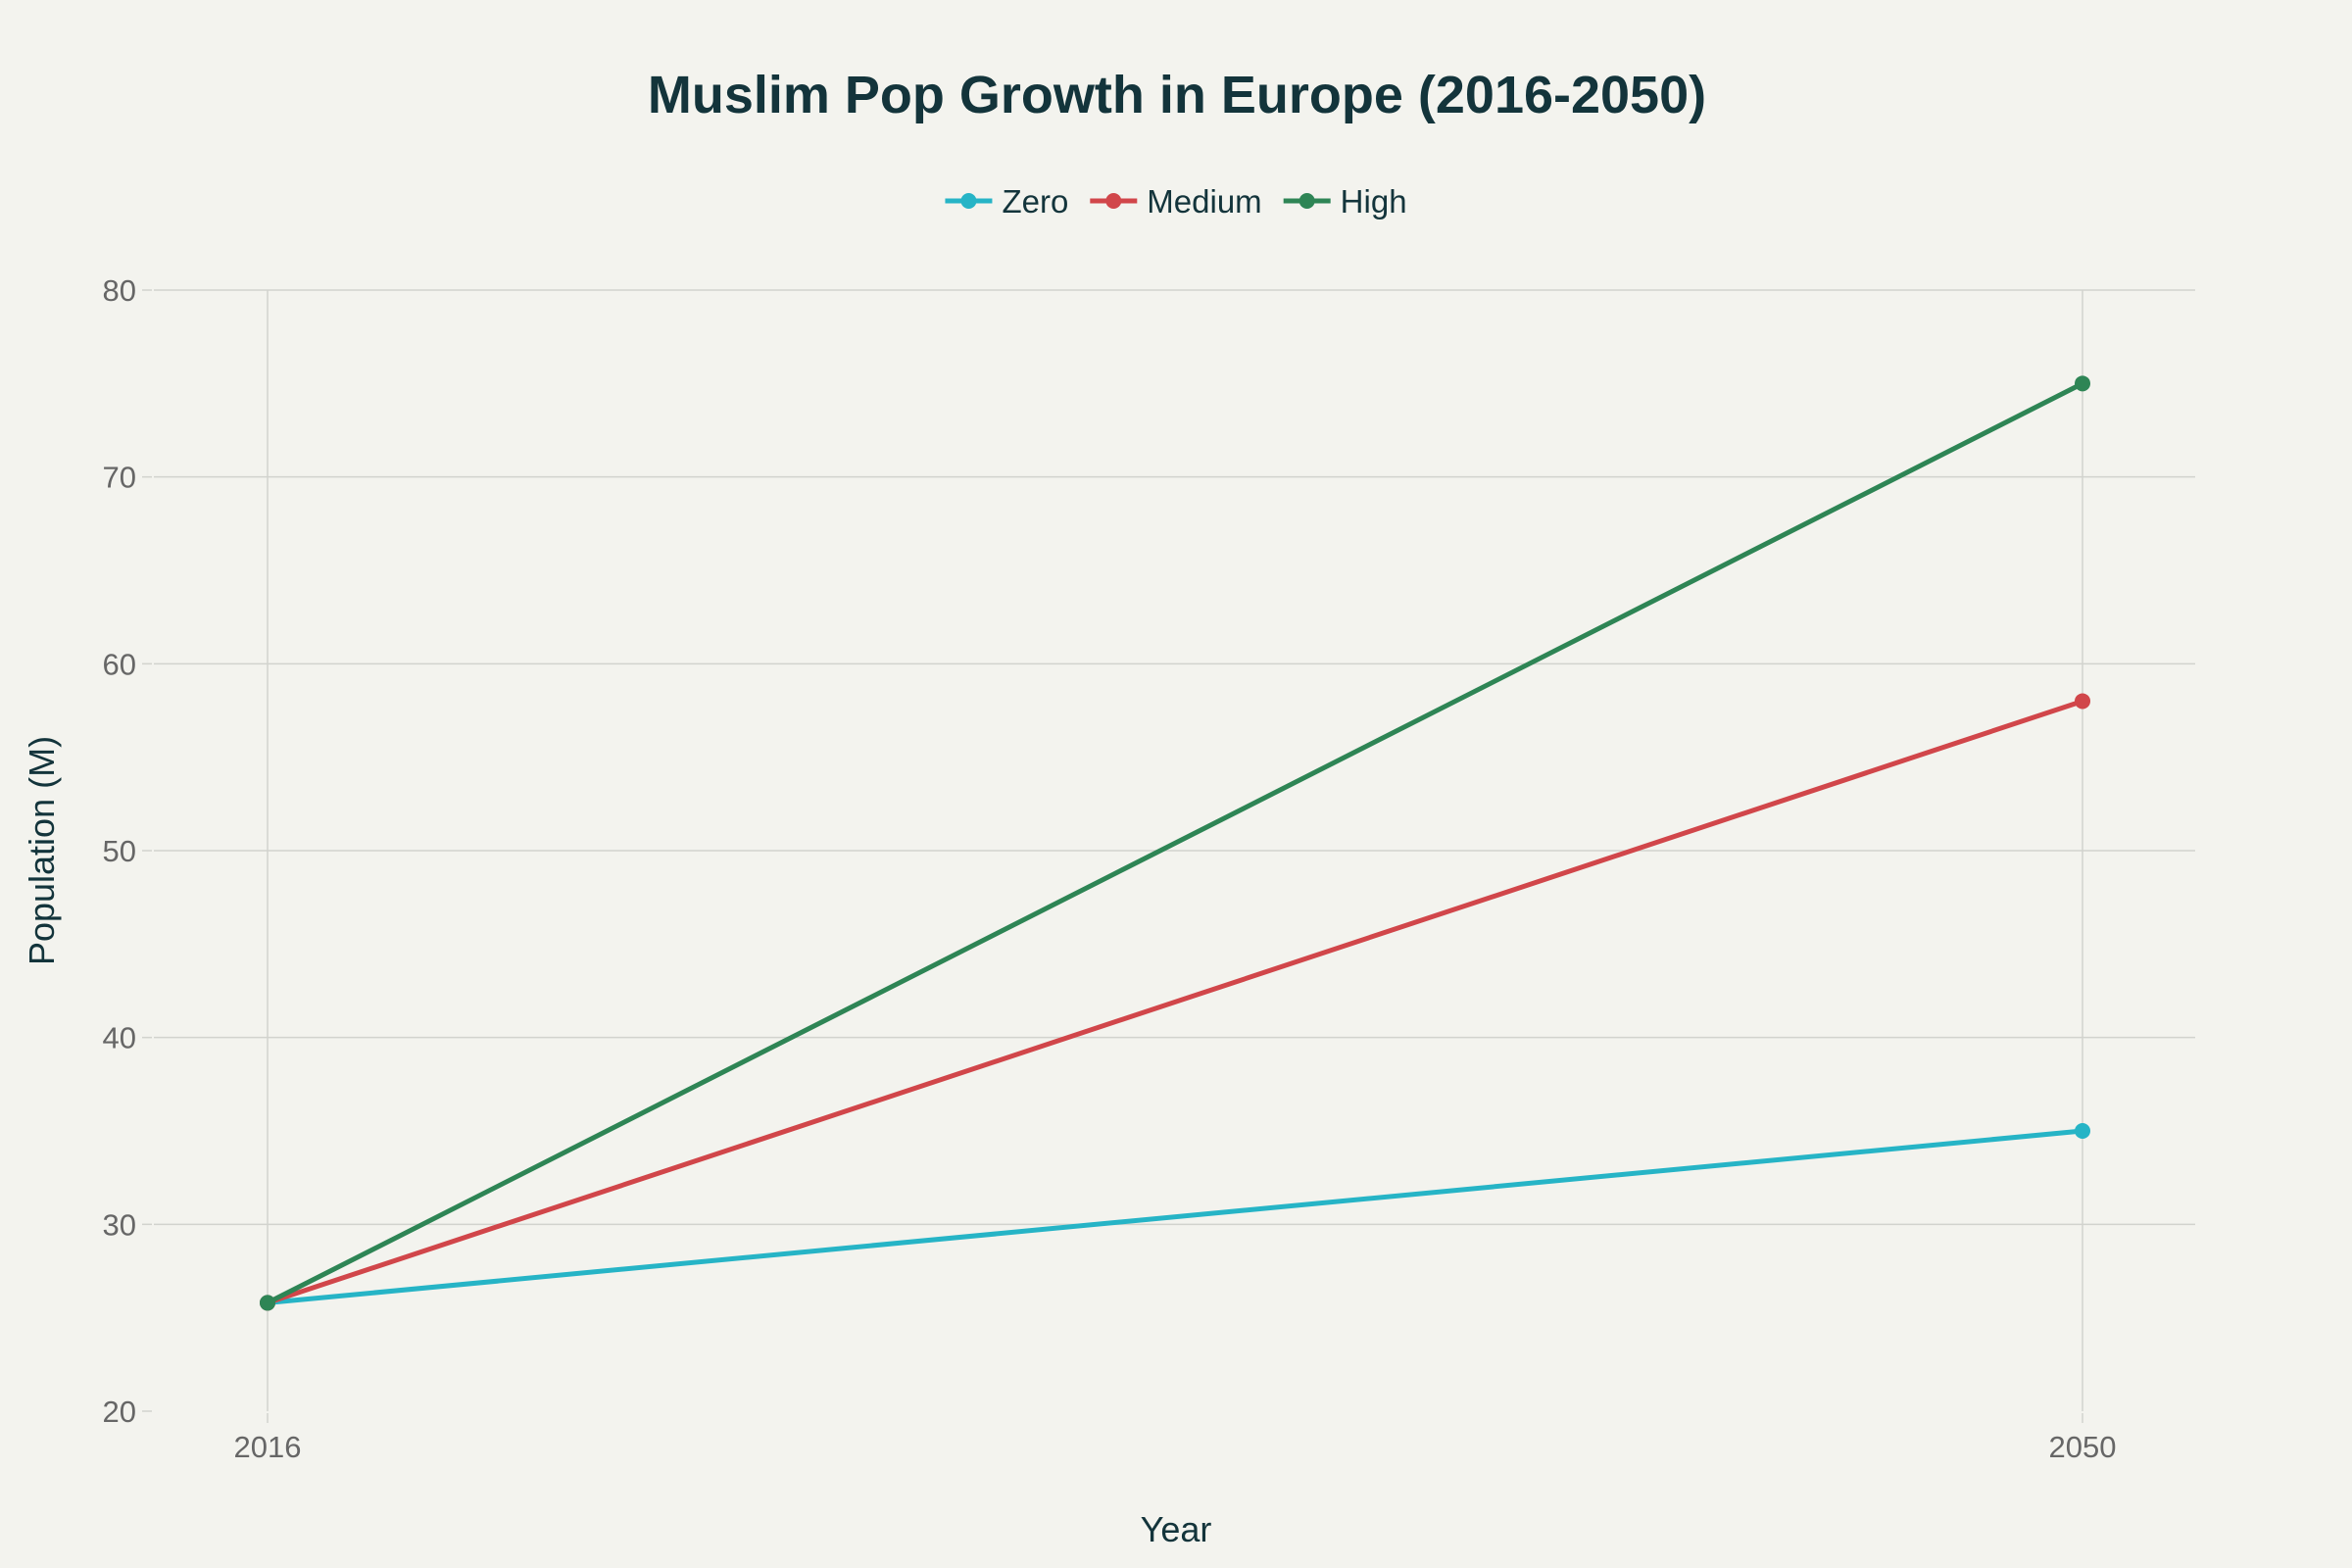  I want to click on series-line-zero, so click(1175, 1216).